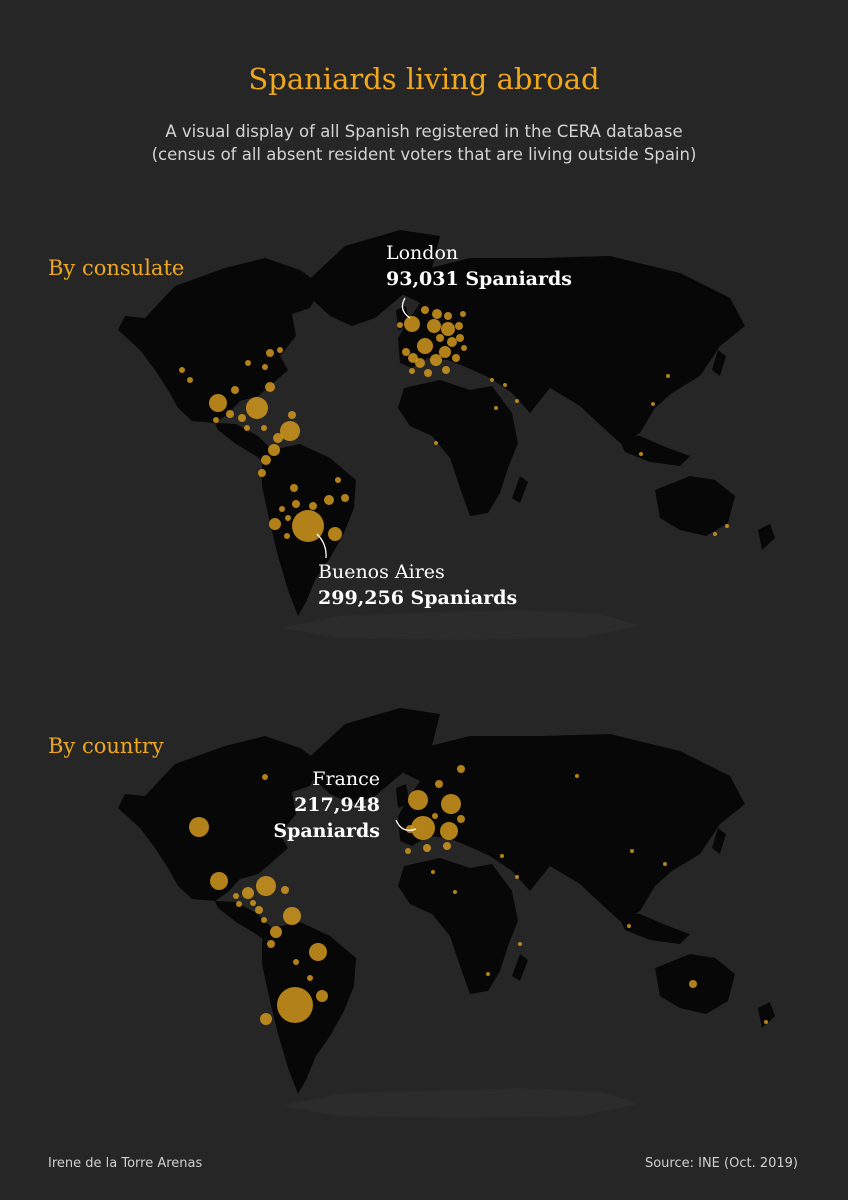  What do you see at coordinates (321, 546) in the screenshot?
I see `callout-leader-buenos-aires` at bounding box center [321, 546].